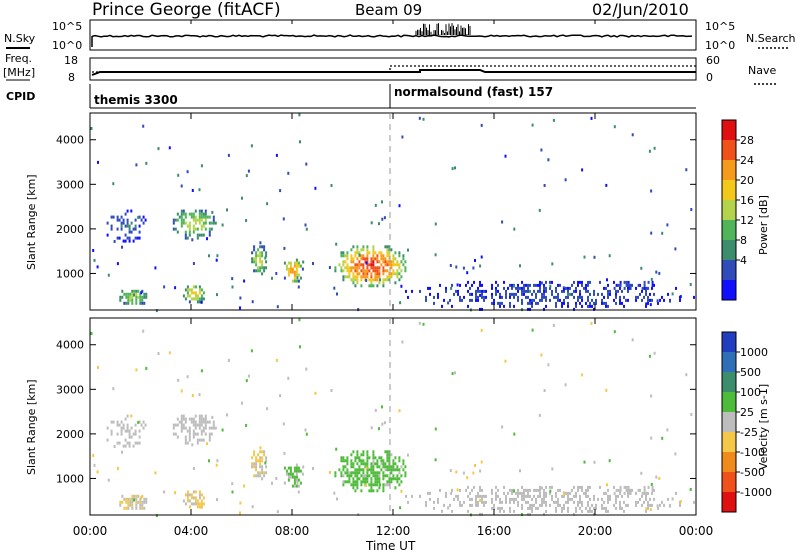 The image size is (800, 554). What do you see at coordinates (729, 250) in the screenshot?
I see `colorbar-swatch` at bounding box center [729, 250].